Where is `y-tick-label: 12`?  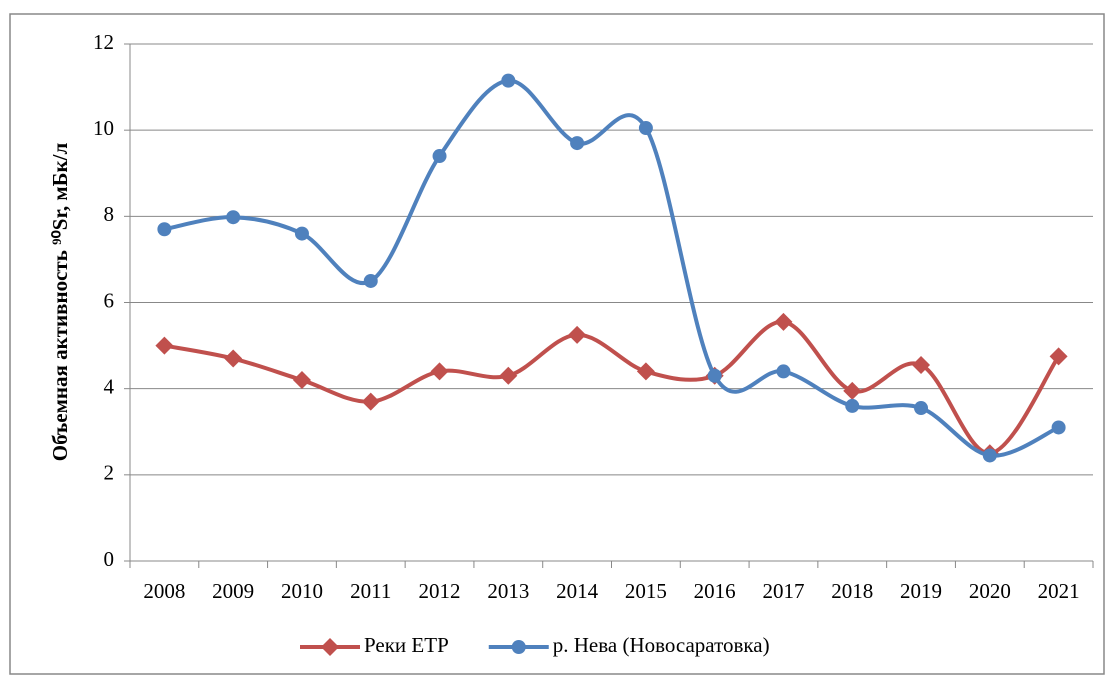 y-tick-label: 12 is located at coordinates (103, 42).